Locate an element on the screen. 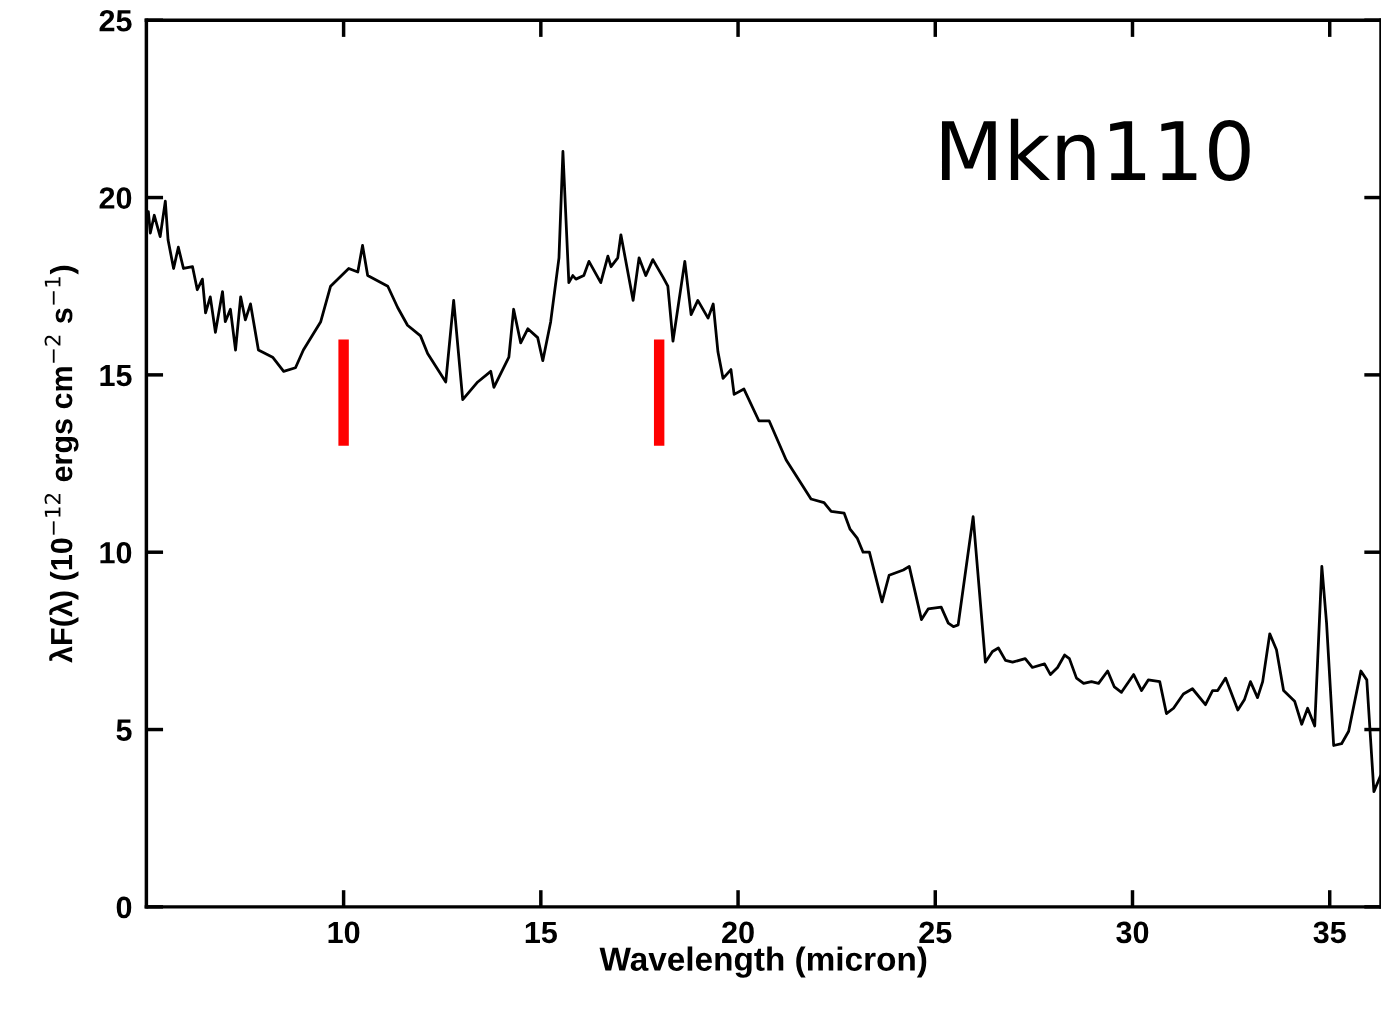  y-tick-label: 0 is located at coordinates (124, 907).